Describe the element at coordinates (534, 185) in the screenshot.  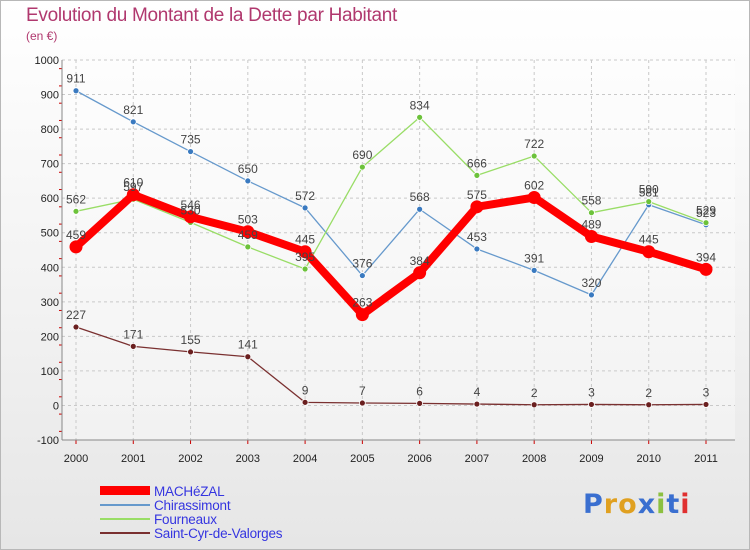
I see `data-label: 602` at that location.